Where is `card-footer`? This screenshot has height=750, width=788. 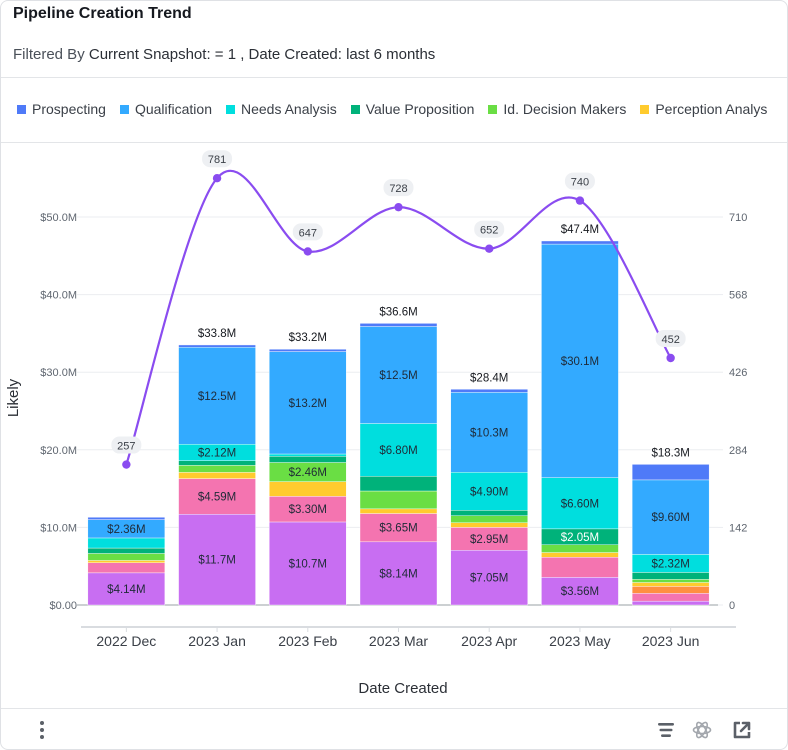 card-footer is located at coordinates (394, 729).